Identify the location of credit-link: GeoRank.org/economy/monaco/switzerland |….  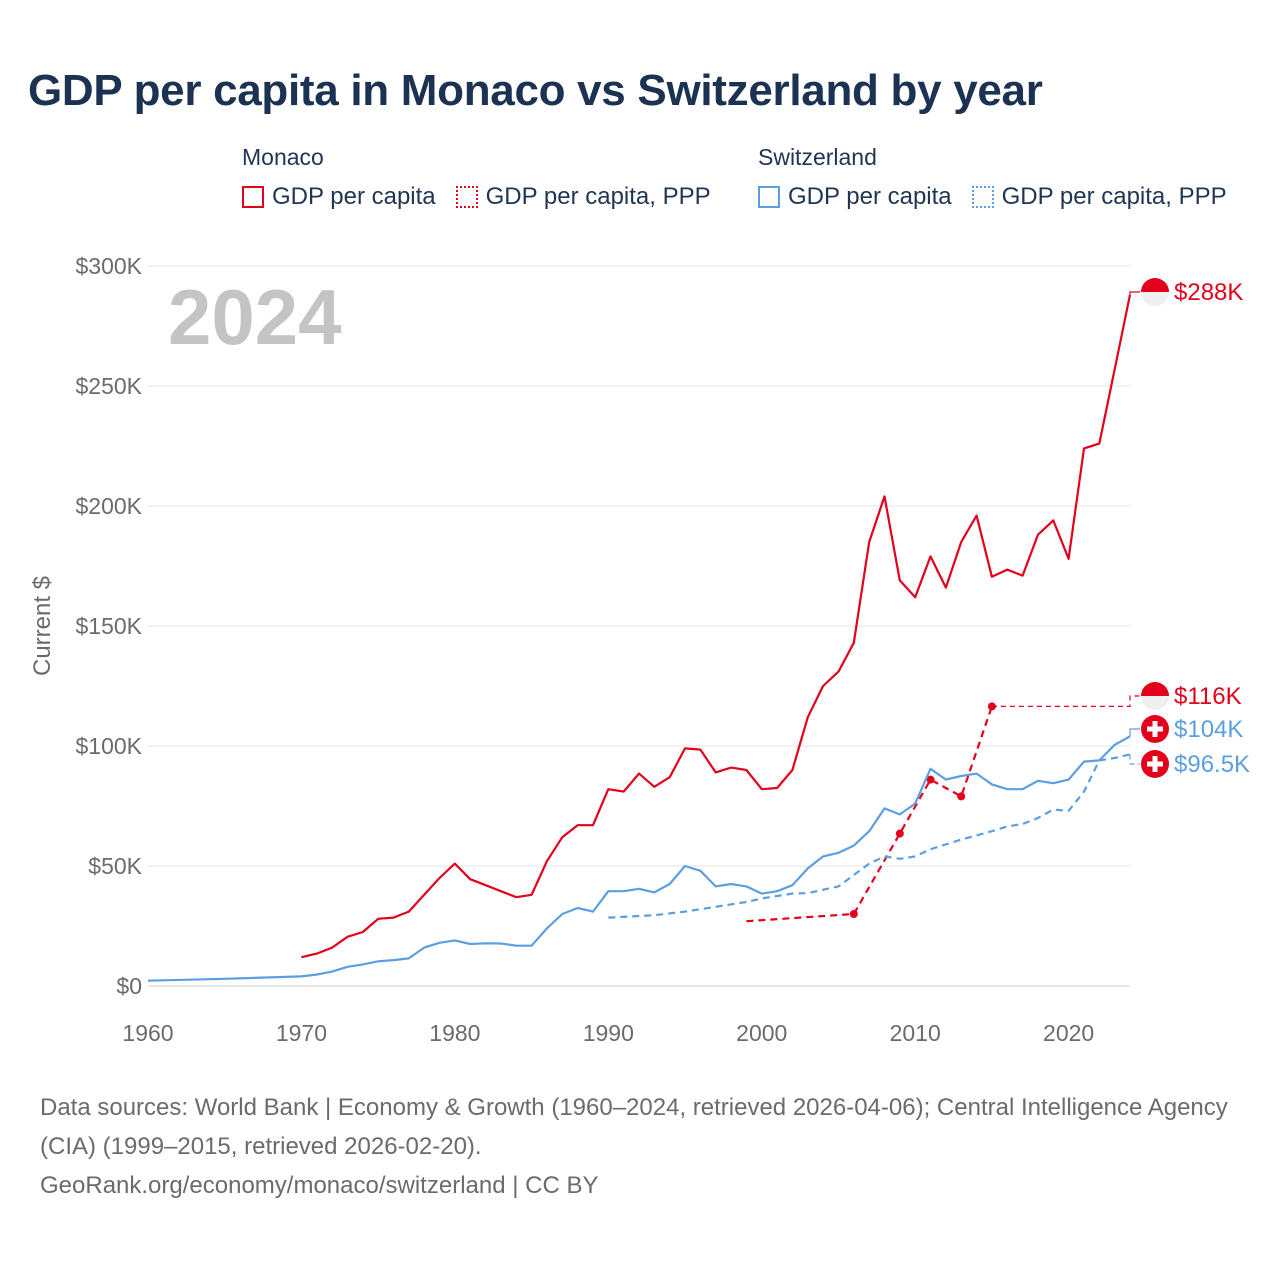
(319, 1185).